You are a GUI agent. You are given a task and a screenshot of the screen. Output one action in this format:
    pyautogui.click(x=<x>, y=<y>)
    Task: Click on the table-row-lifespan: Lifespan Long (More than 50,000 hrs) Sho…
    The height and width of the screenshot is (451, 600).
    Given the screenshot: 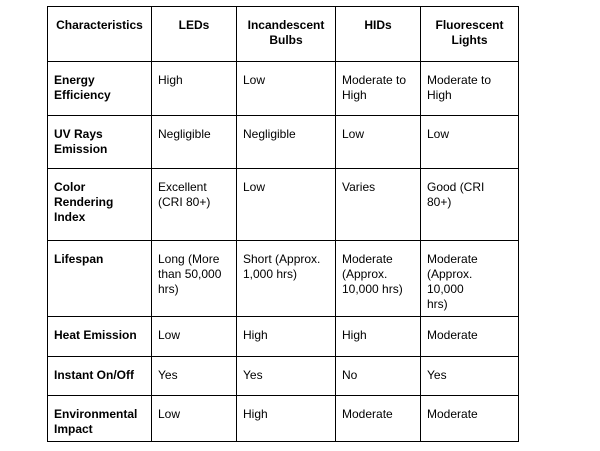 What is the action you would take?
    pyautogui.click(x=283, y=278)
    